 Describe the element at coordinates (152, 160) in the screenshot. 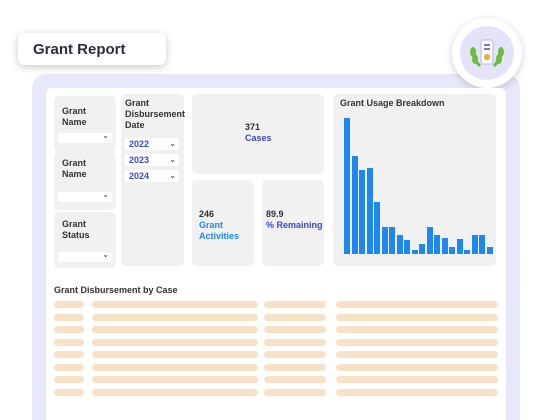

I see `year-option-2023: 2023 ⌄` at that location.